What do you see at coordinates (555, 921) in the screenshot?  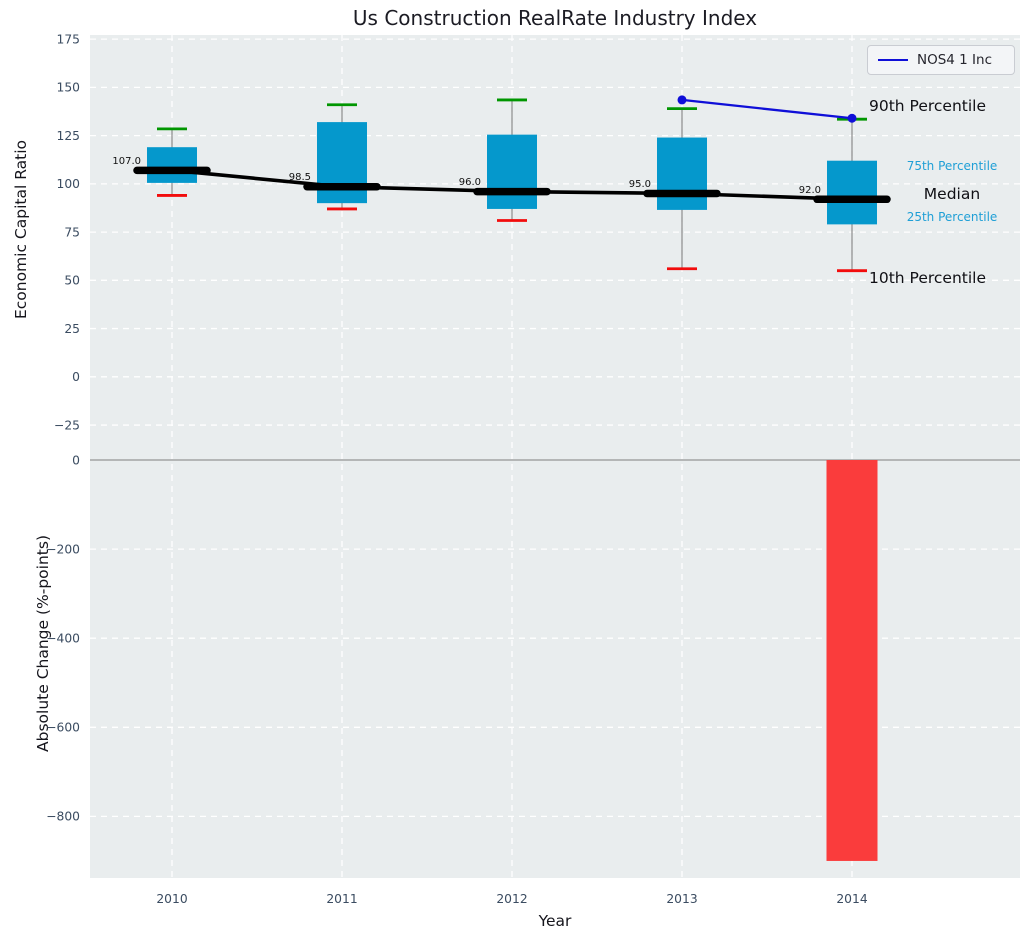 I see `x-axis-label: Year` at bounding box center [555, 921].